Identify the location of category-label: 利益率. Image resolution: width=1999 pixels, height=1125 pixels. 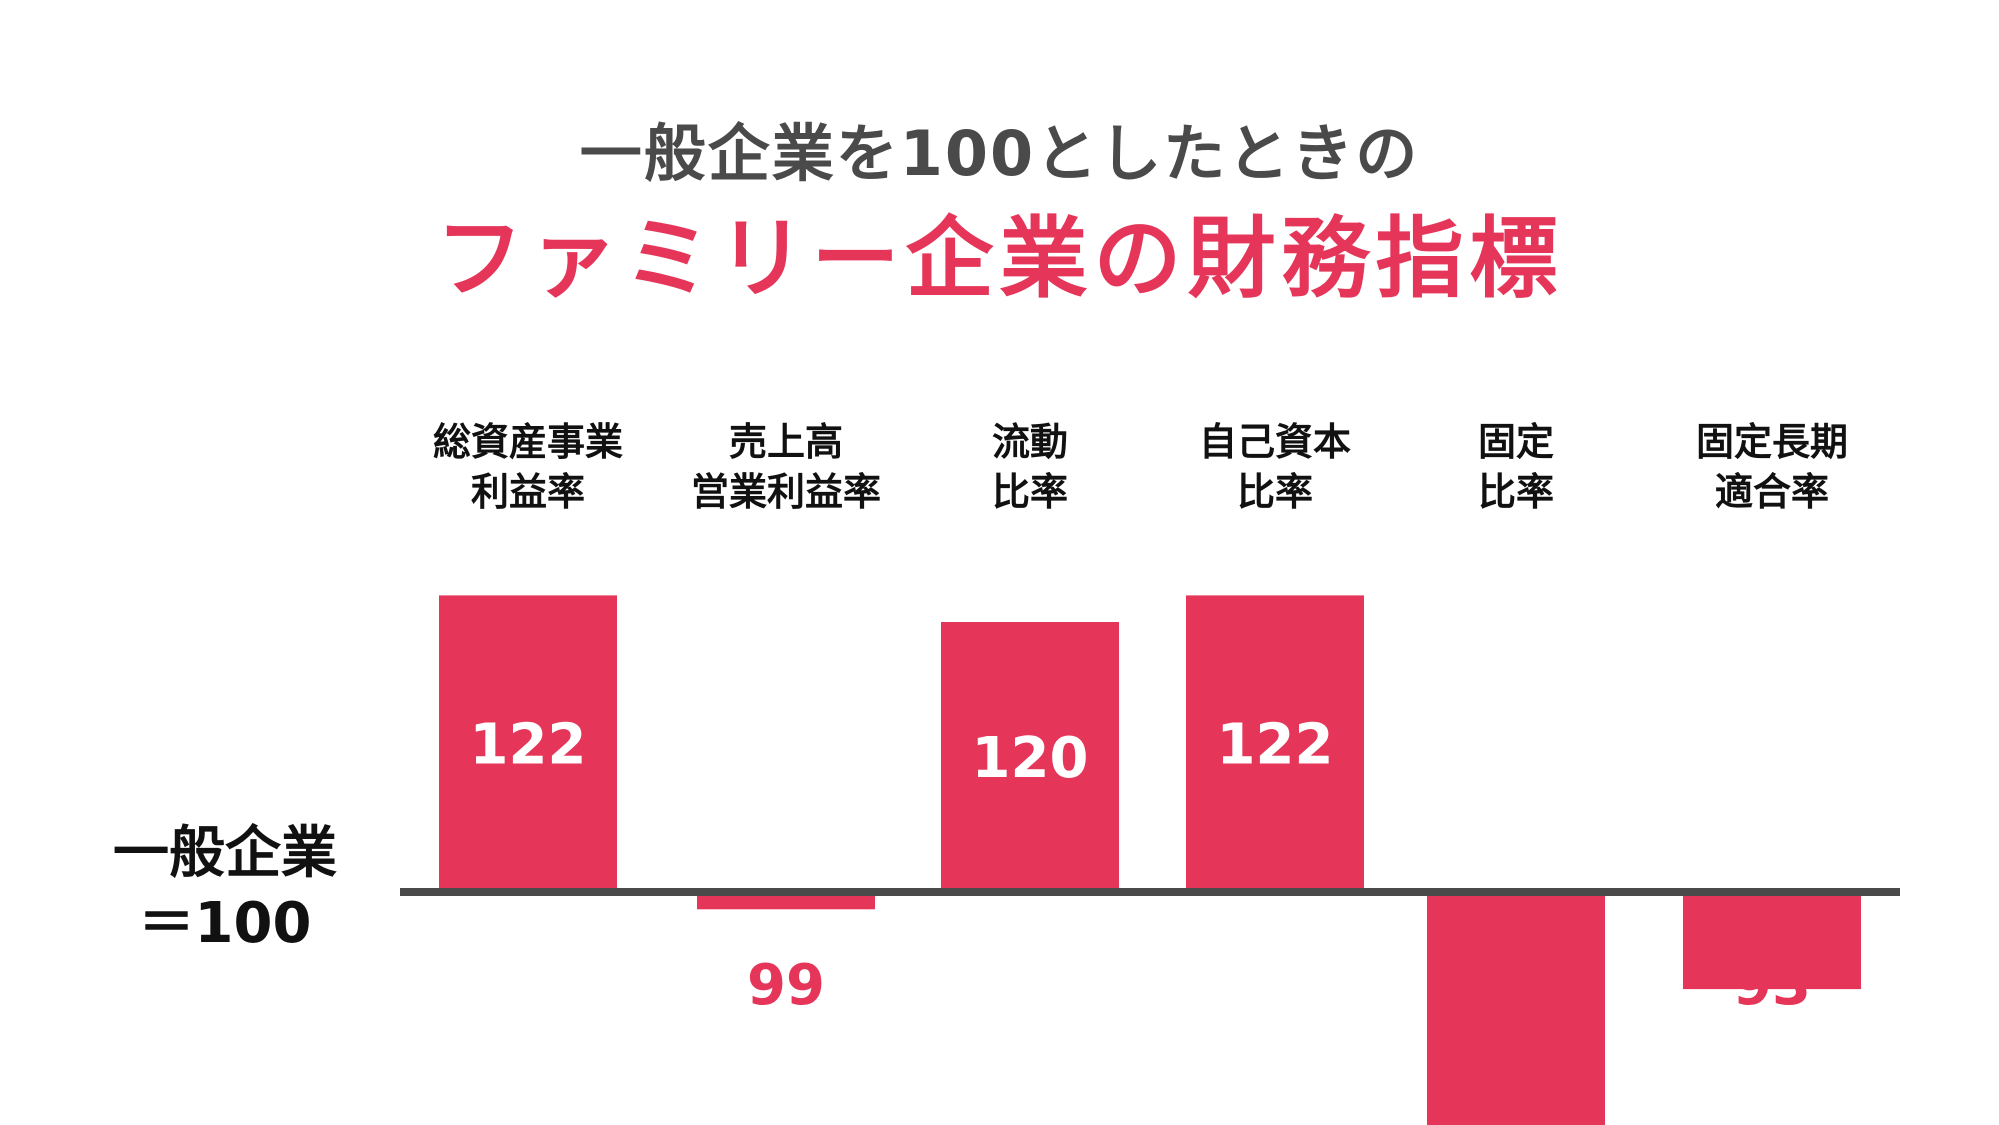
(528, 492).